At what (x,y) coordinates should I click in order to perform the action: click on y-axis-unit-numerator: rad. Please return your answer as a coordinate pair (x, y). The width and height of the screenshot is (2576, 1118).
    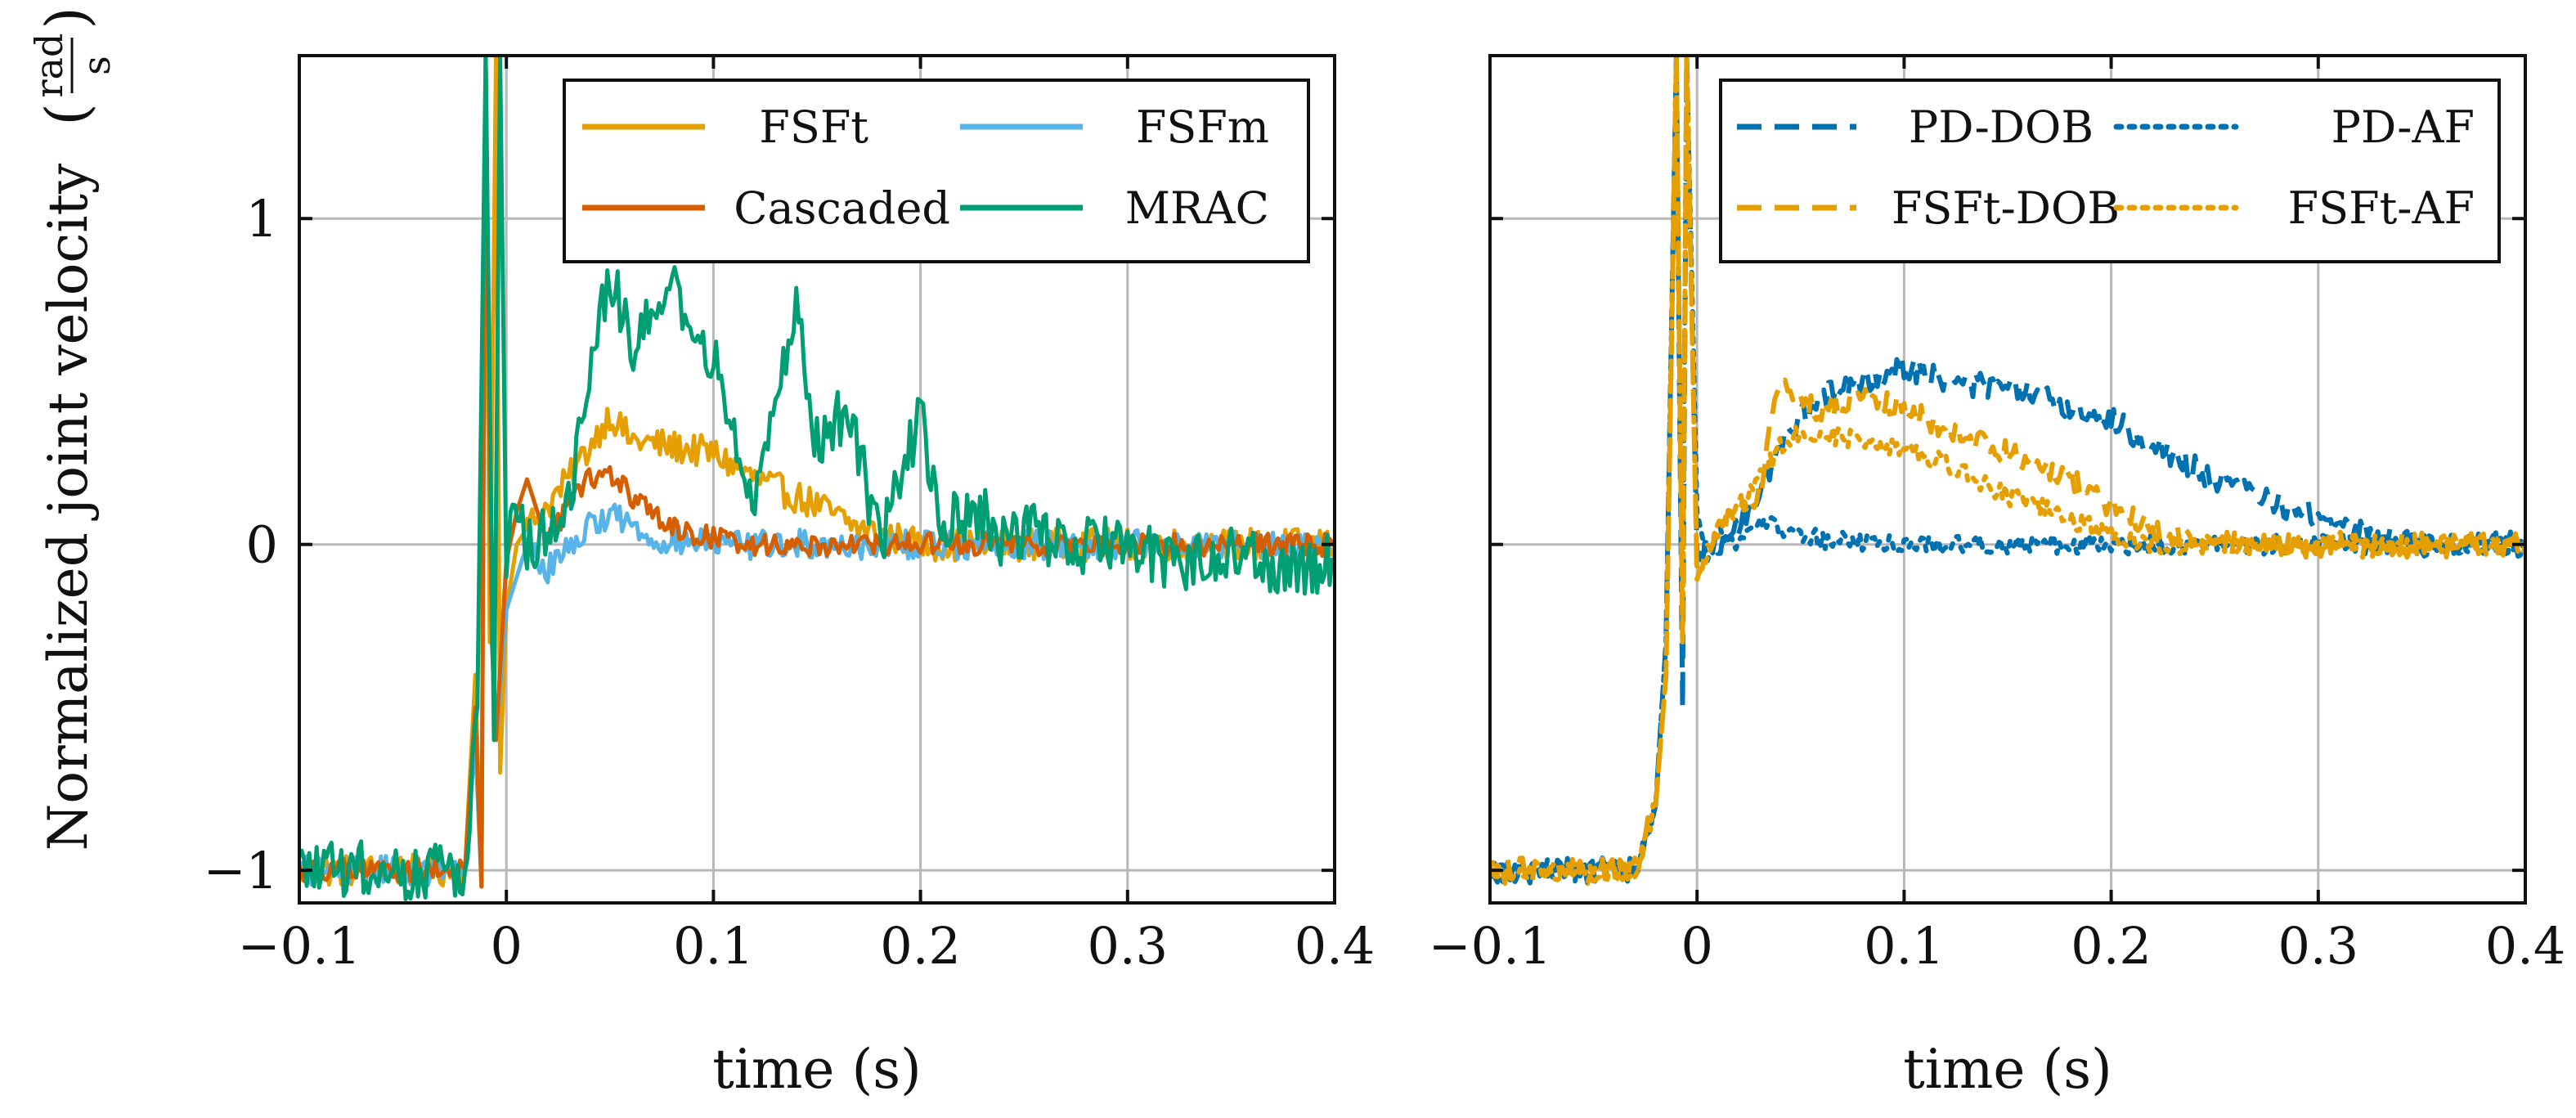
    Looking at the image, I should click on (49, 66).